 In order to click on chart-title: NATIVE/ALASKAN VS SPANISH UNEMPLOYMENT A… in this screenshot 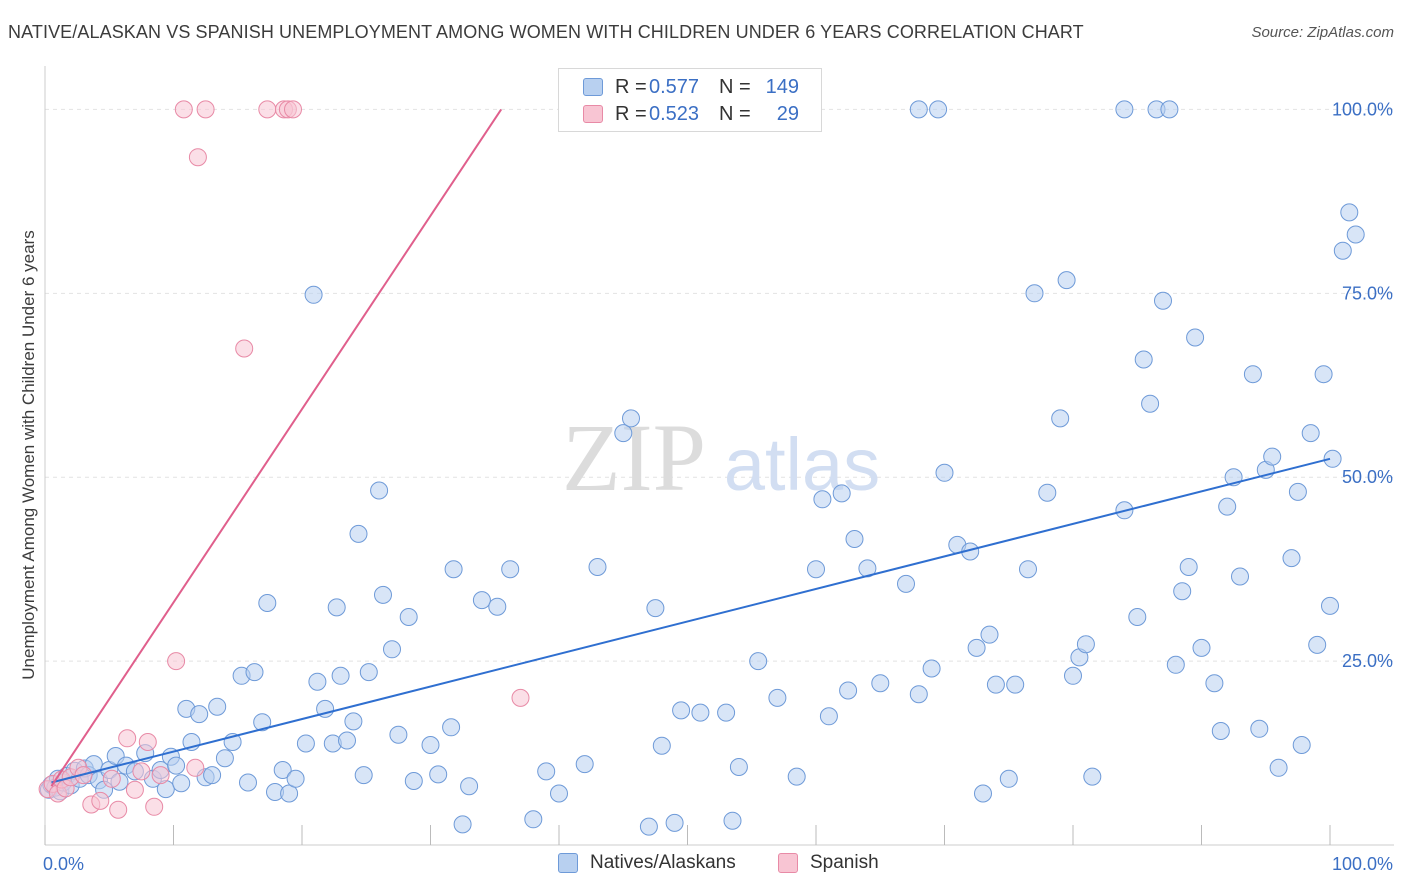, I will do `click(546, 32)`.